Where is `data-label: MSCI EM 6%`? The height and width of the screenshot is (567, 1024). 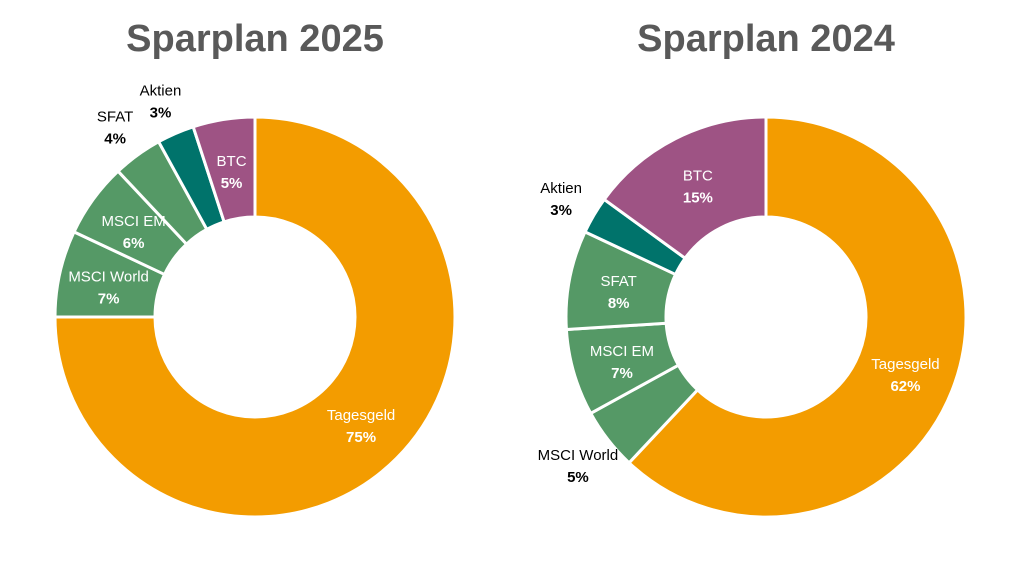 data-label: MSCI EM 6% is located at coordinates (134, 232).